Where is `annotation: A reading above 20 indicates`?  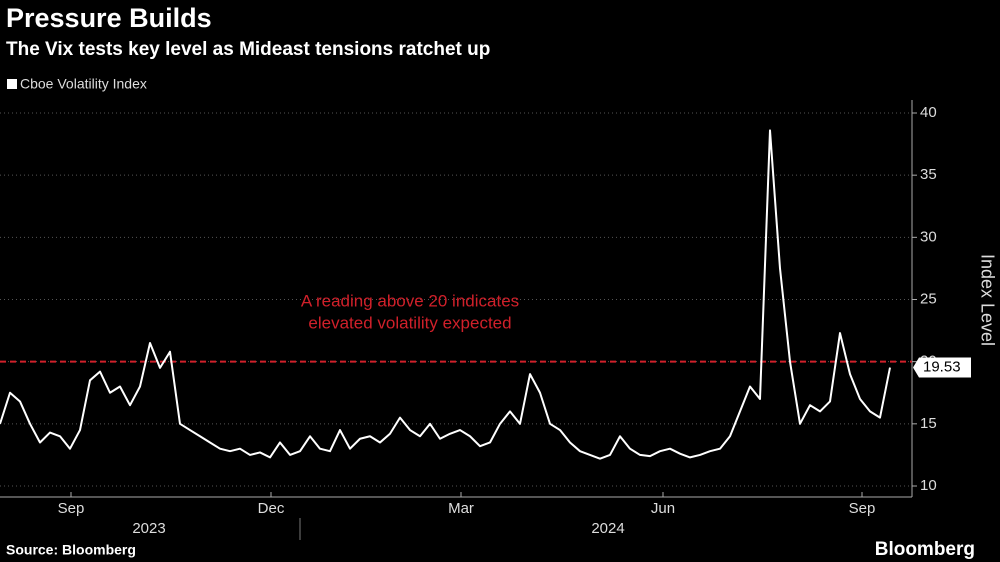
annotation: A reading above 20 indicates is located at coordinates (410, 300).